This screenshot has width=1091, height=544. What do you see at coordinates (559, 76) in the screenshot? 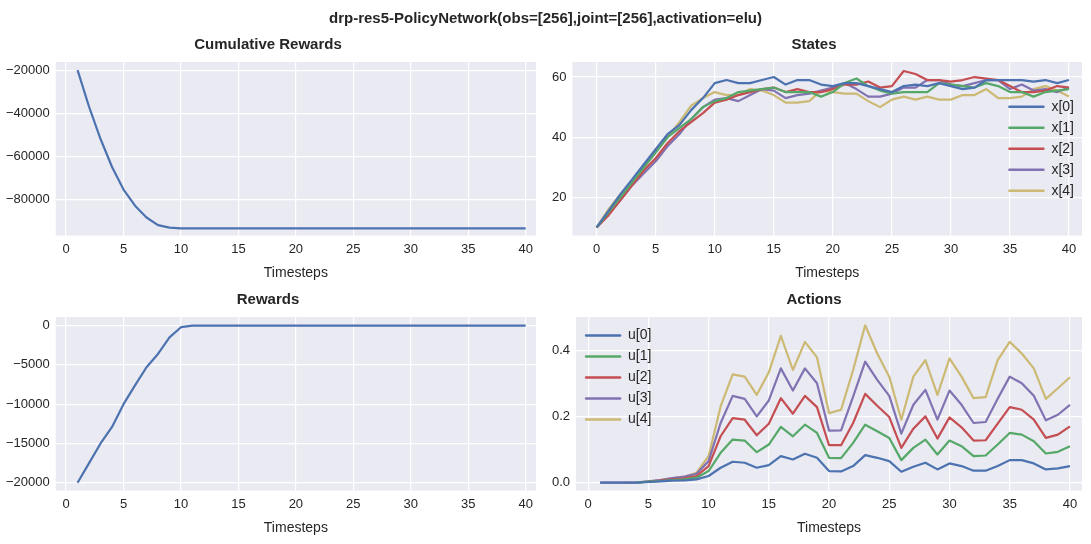
I see `y-tick-label: 60` at bounding box center [559, 76].